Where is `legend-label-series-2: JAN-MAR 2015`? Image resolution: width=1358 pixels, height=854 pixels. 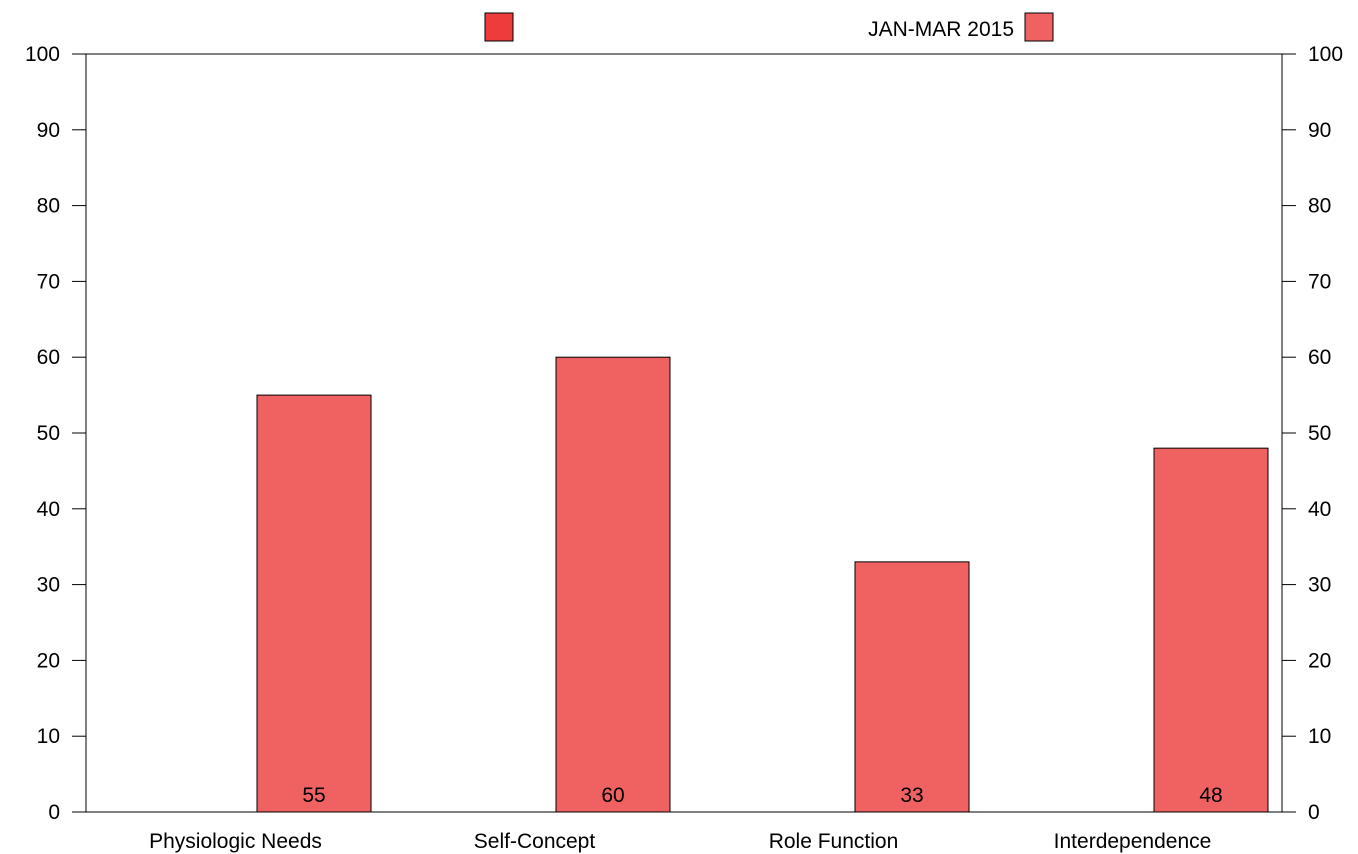 legend-label-series-2: JAN-MAR 2015 is located at coordinates (941, 29).